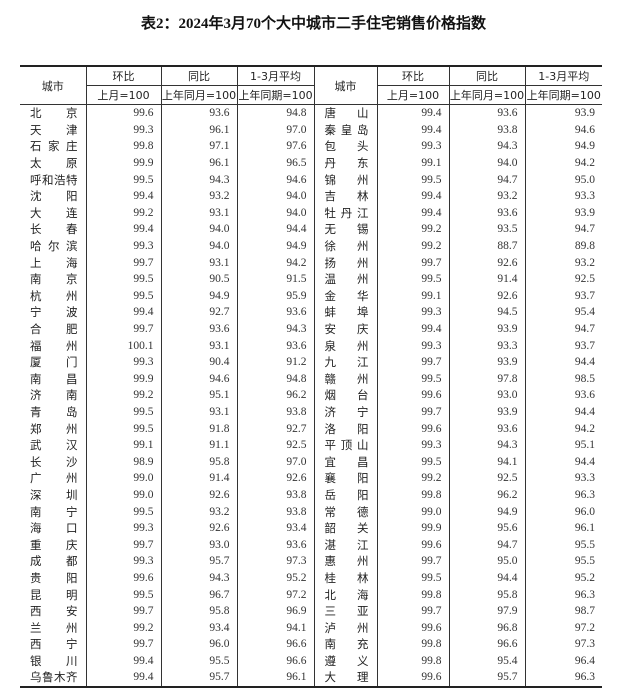  What do you see at coordinates (123, 445) in the screenshot?
I see `mom-value-left: 99.1` at bounding box center [123, 445].